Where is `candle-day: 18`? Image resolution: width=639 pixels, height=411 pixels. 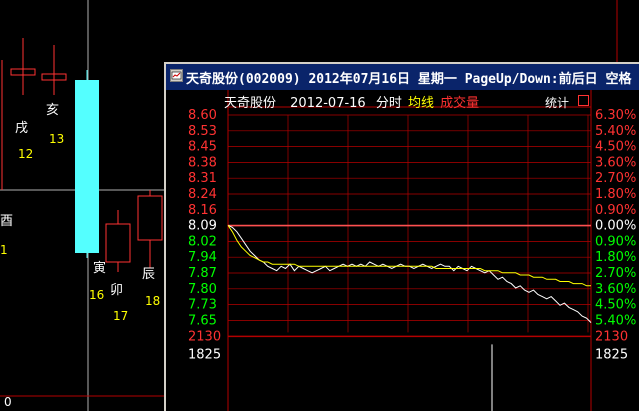
candle-day: 18 is located at coordinates (152, 301).